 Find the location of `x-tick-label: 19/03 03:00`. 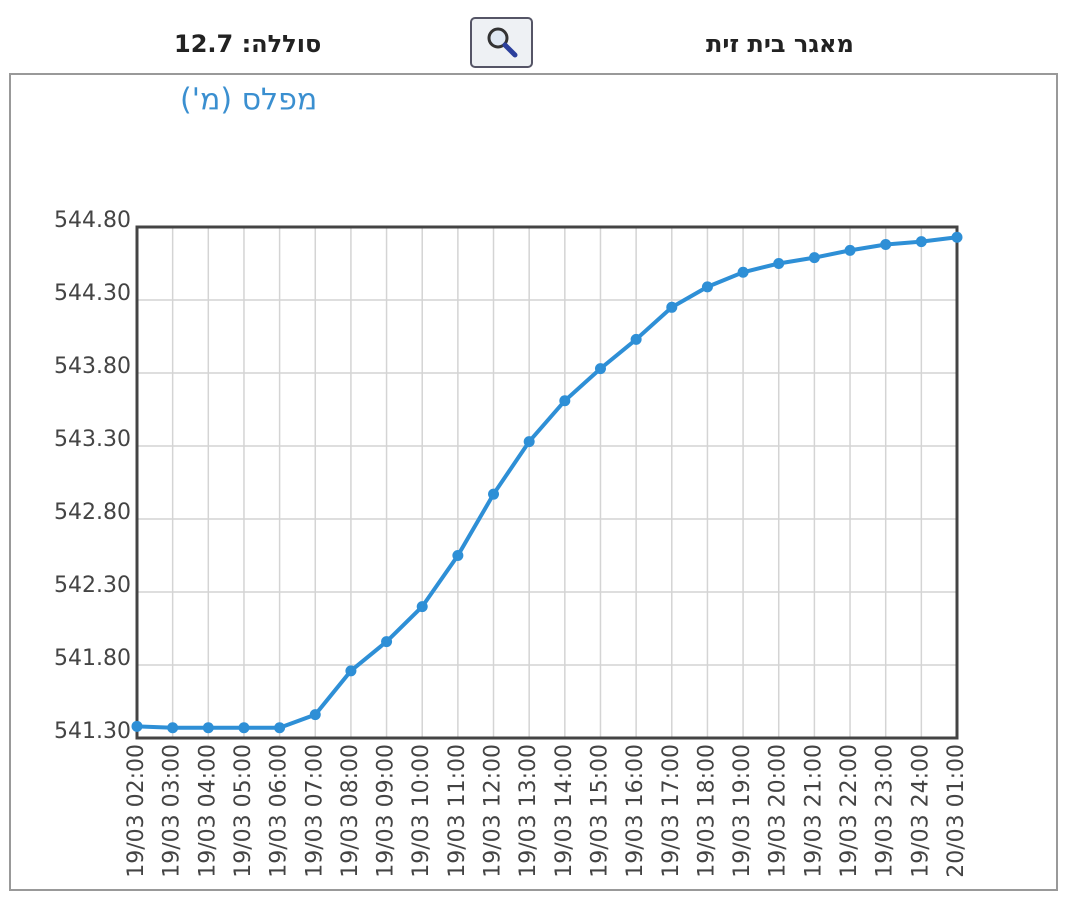

x-tick-label: 19/03 03:00 is located at coordinates (172, 811).